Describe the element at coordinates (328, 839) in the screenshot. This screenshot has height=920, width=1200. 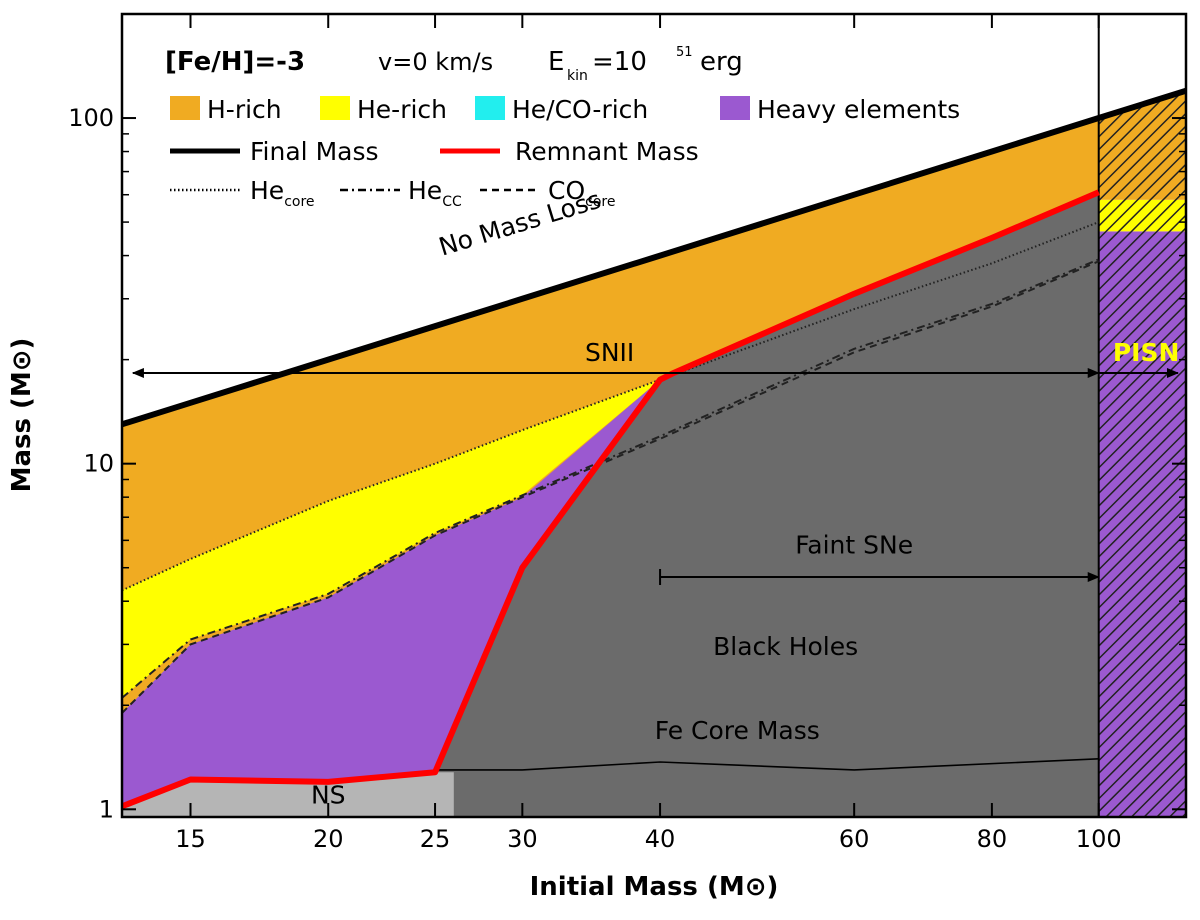
I see `x-tick-label: 20` at that location.